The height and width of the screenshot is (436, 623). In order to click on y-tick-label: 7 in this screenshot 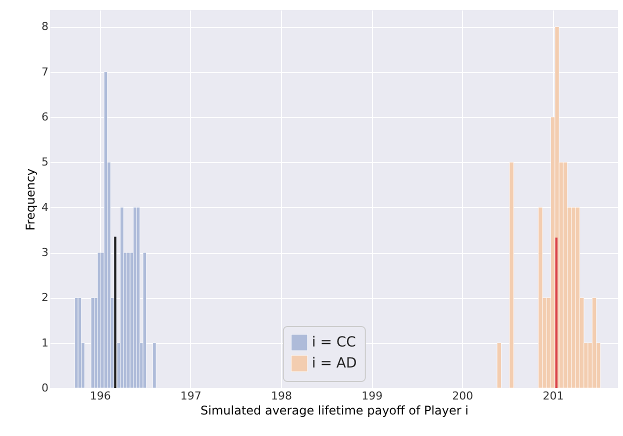, I will do `click(45, 71)`.